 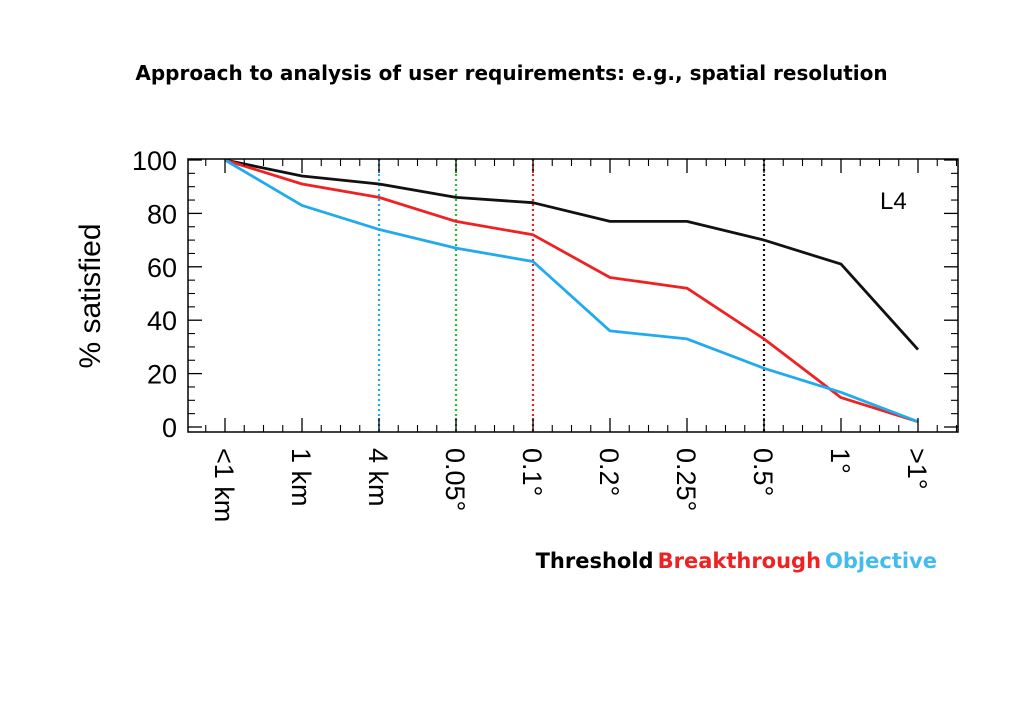 I want to click on legend-item-objective: Objective, so click(x=881, y=561).